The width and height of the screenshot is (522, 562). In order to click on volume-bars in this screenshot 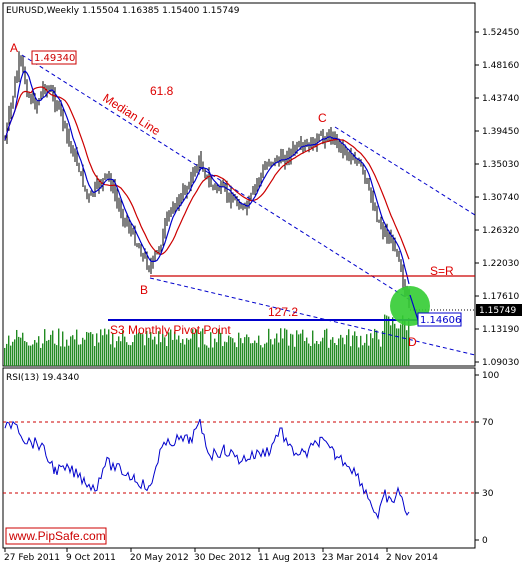, I will do `click(207, 340)`.